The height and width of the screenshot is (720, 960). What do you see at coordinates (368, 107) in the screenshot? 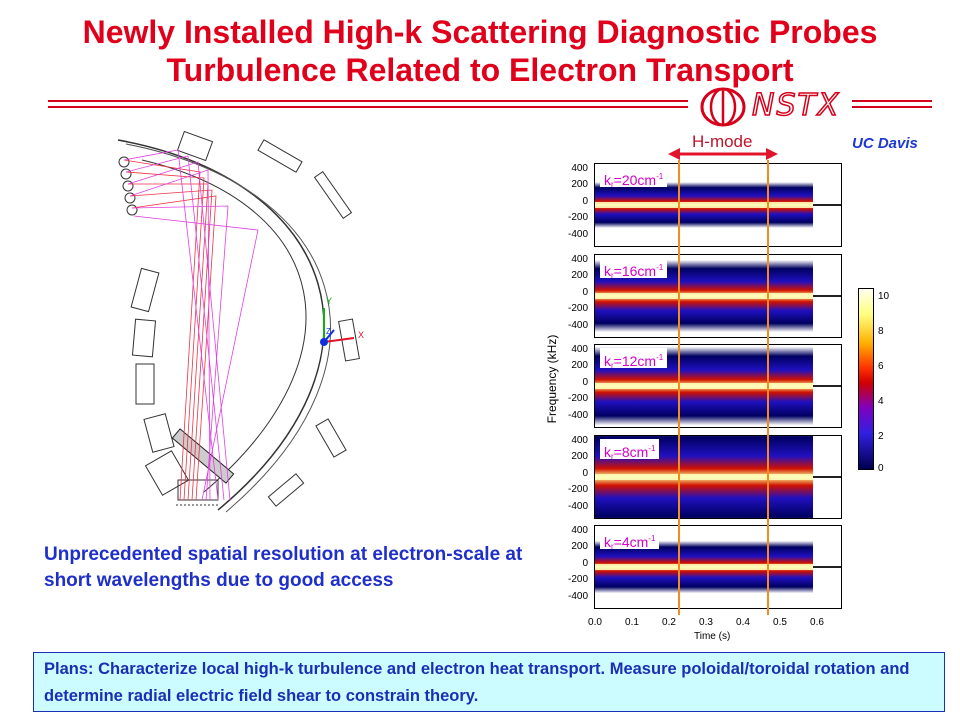
I see `header-rule-left-bottom` at bounding box center [368, 107].